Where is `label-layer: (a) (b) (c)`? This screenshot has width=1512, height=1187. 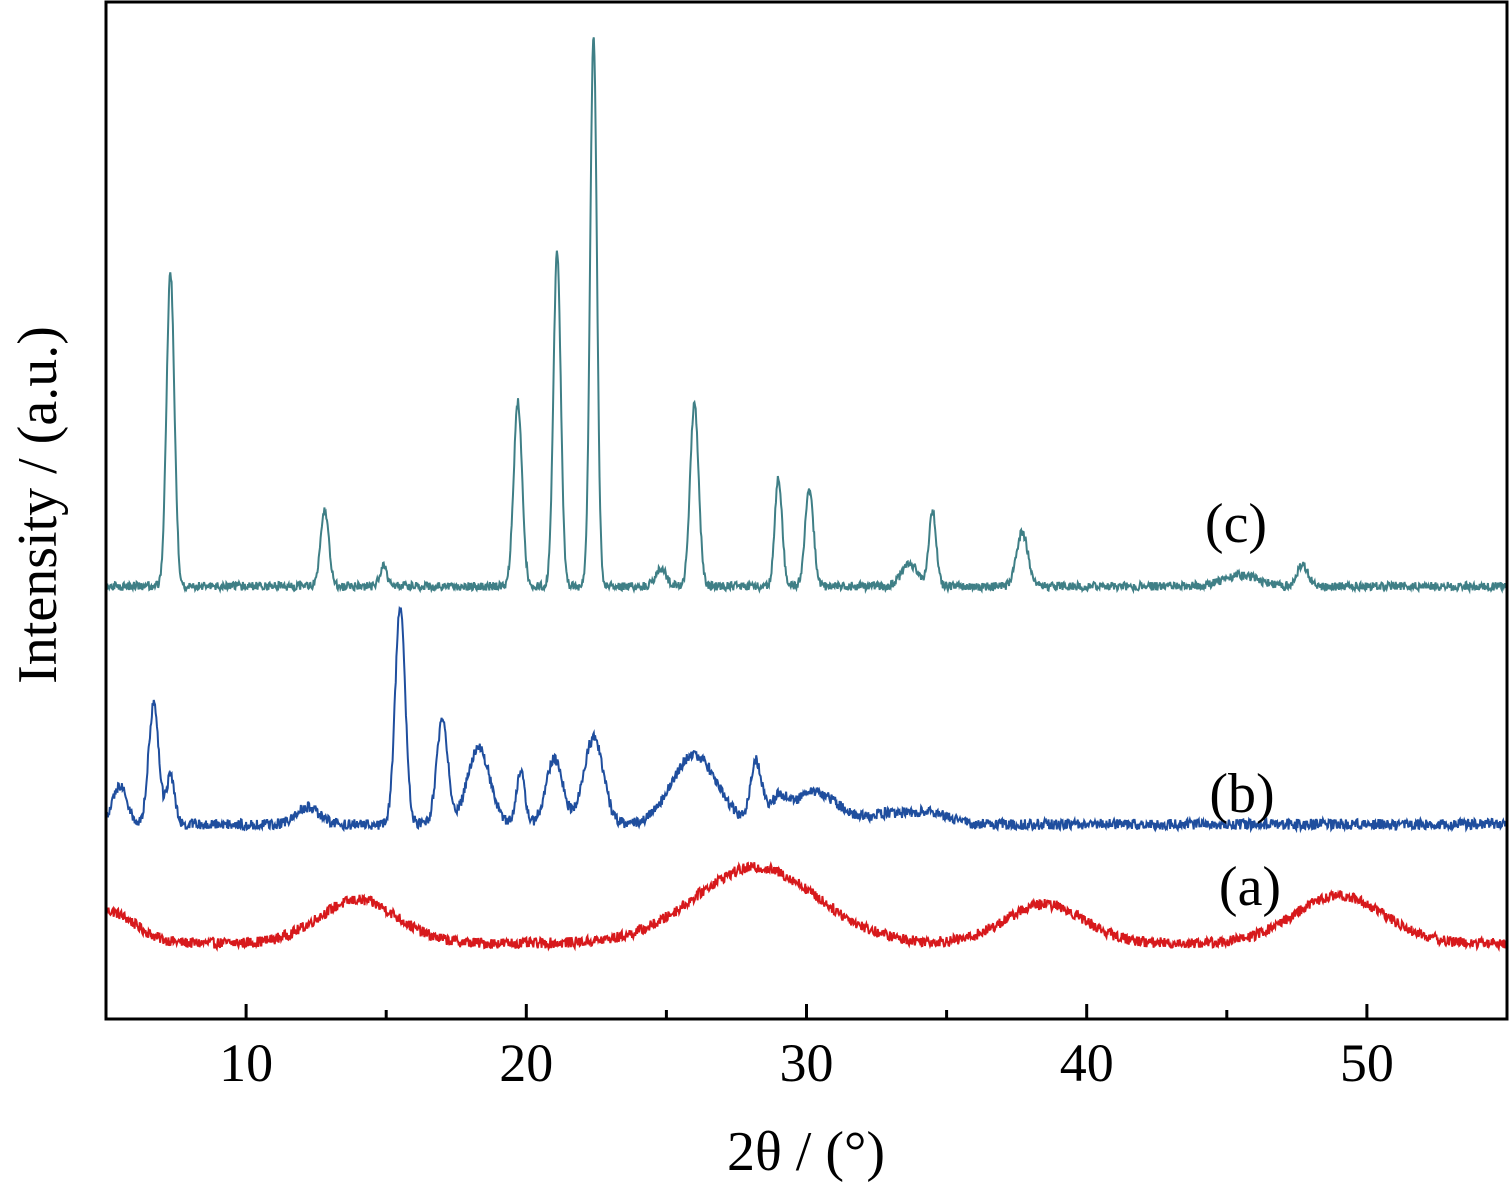
label-layer: (a) (b) (c) is located at coordinates (1243, 705).